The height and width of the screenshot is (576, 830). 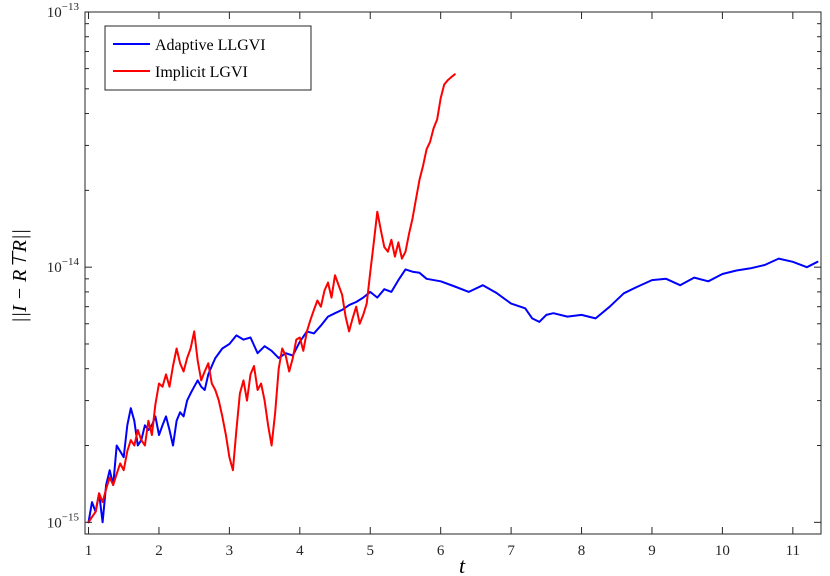 I want to click on legend: Adaptive LLGVI Implicit LGVI, so click(x=208, y=58).